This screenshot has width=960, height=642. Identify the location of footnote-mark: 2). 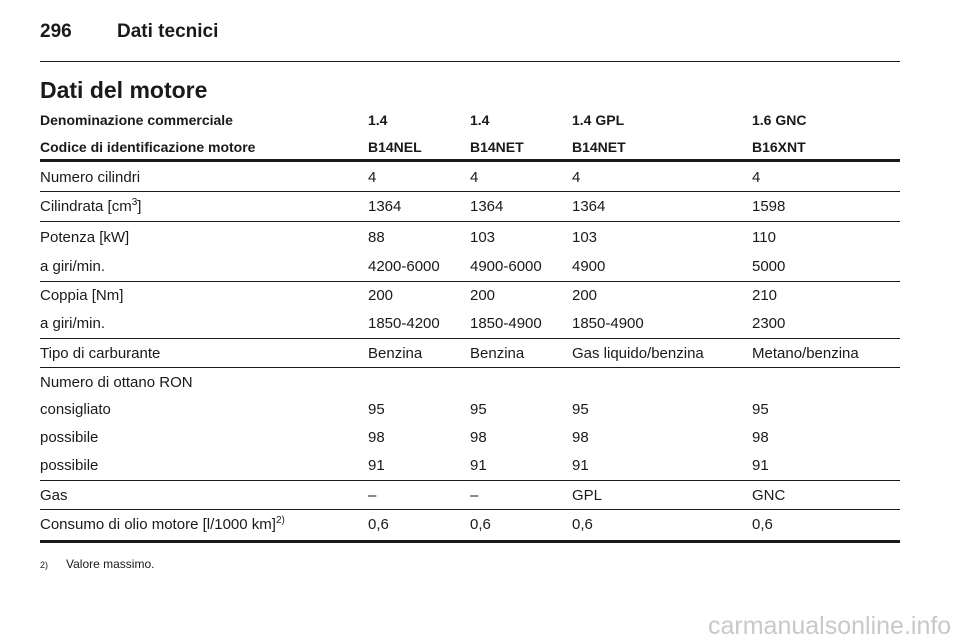
(44, 565).